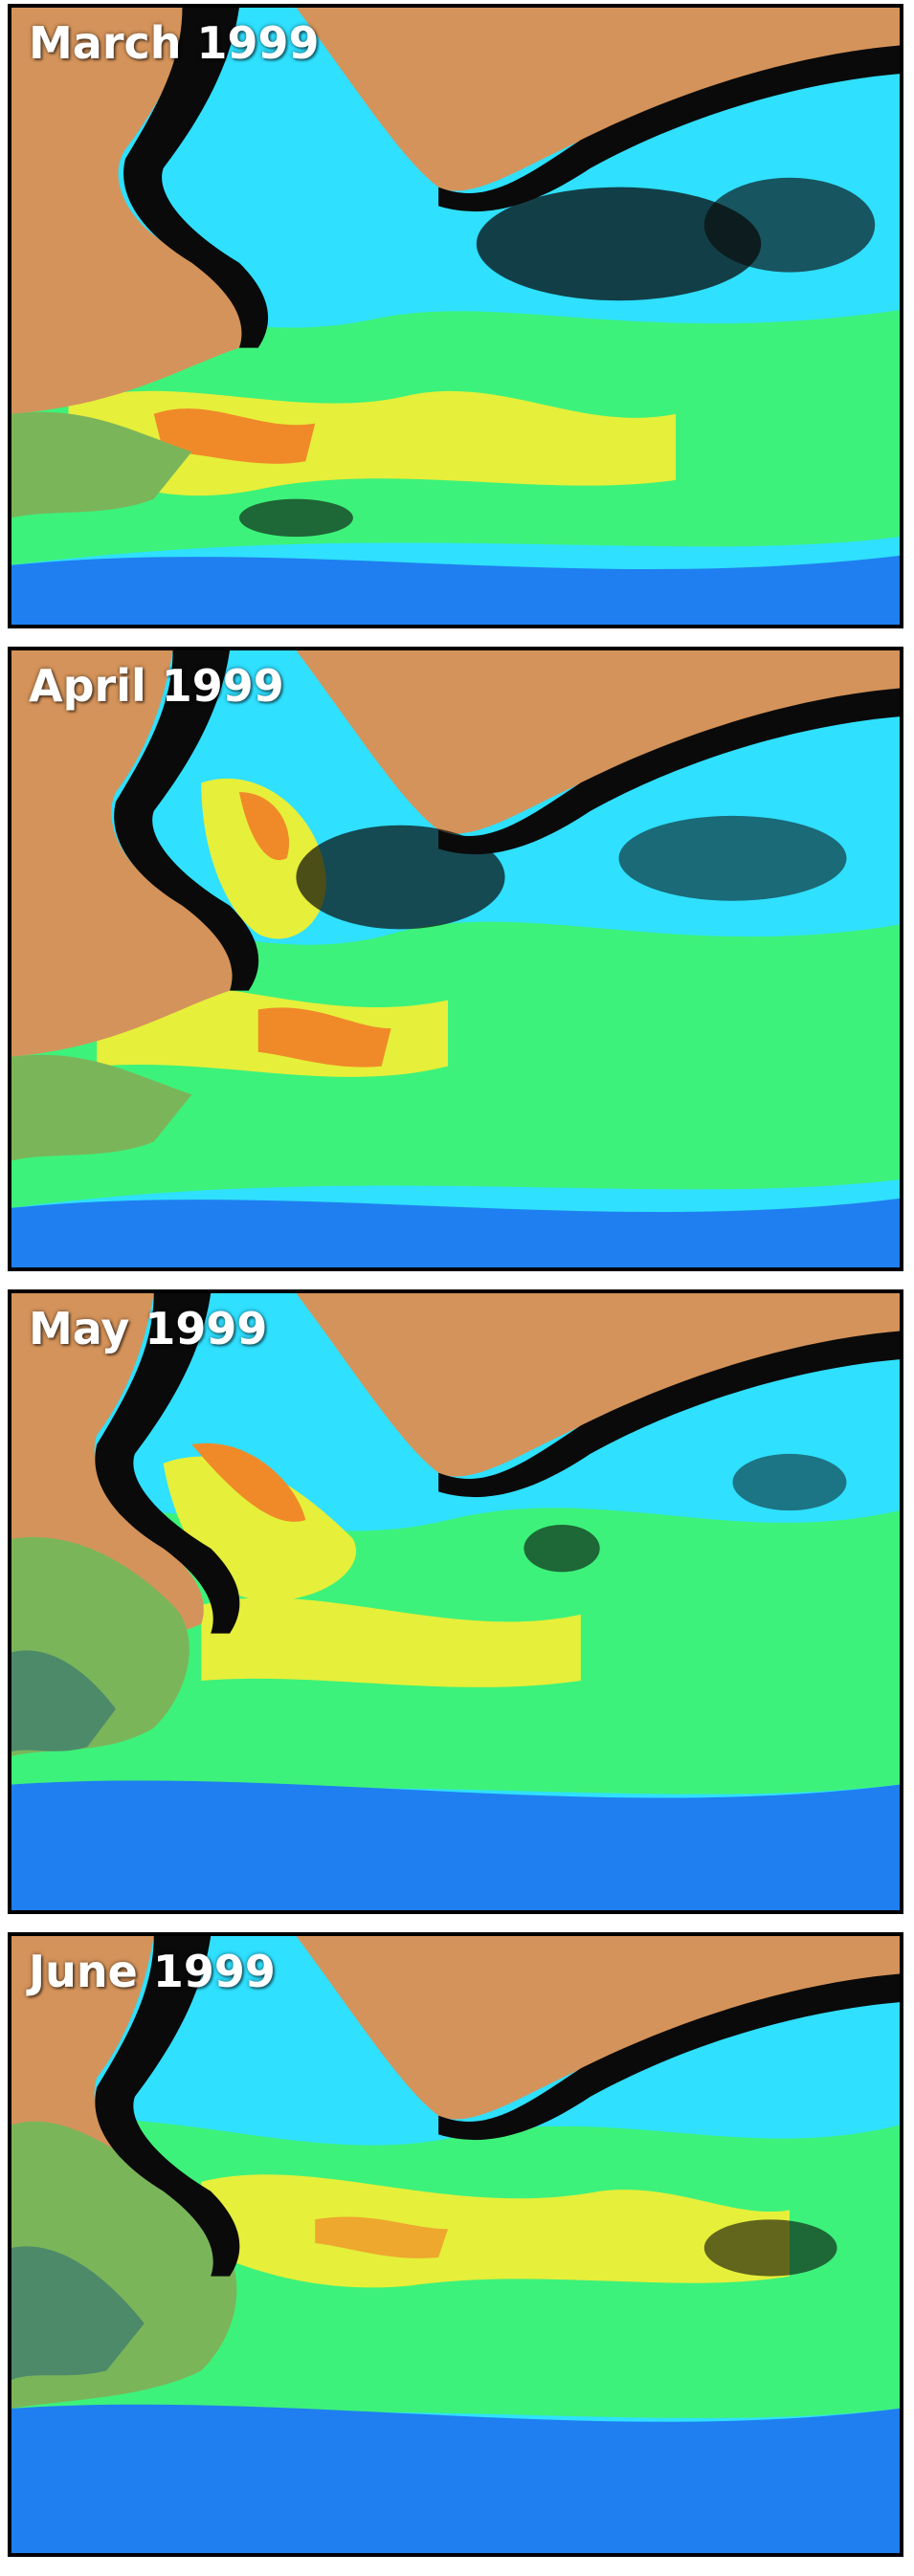  I want to click on panel-label: June 1999, so click(152, 1972).